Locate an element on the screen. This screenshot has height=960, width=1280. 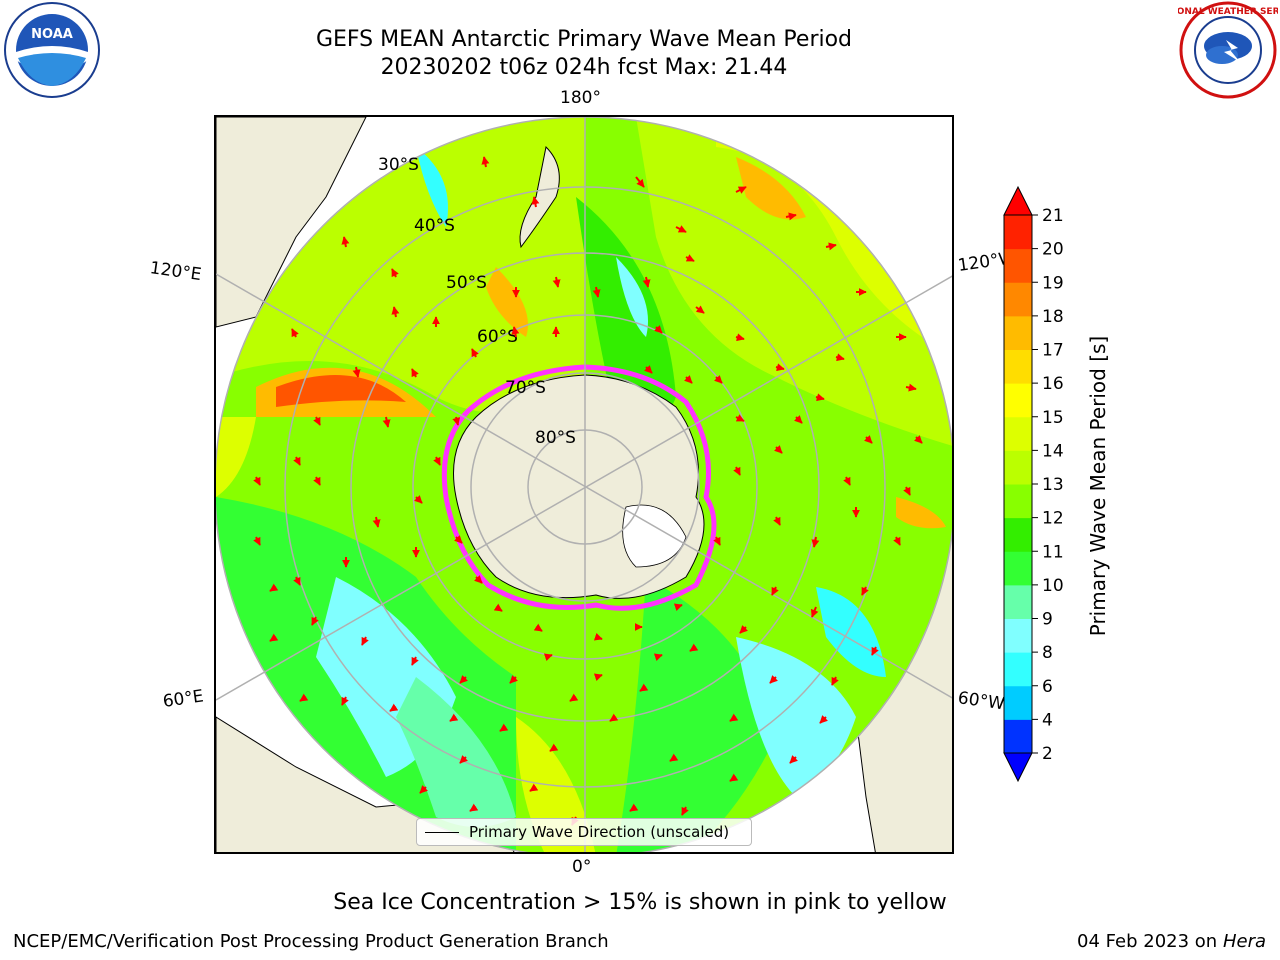
colorbar-tick-label: 17 is located at coordinates (1053, 351).